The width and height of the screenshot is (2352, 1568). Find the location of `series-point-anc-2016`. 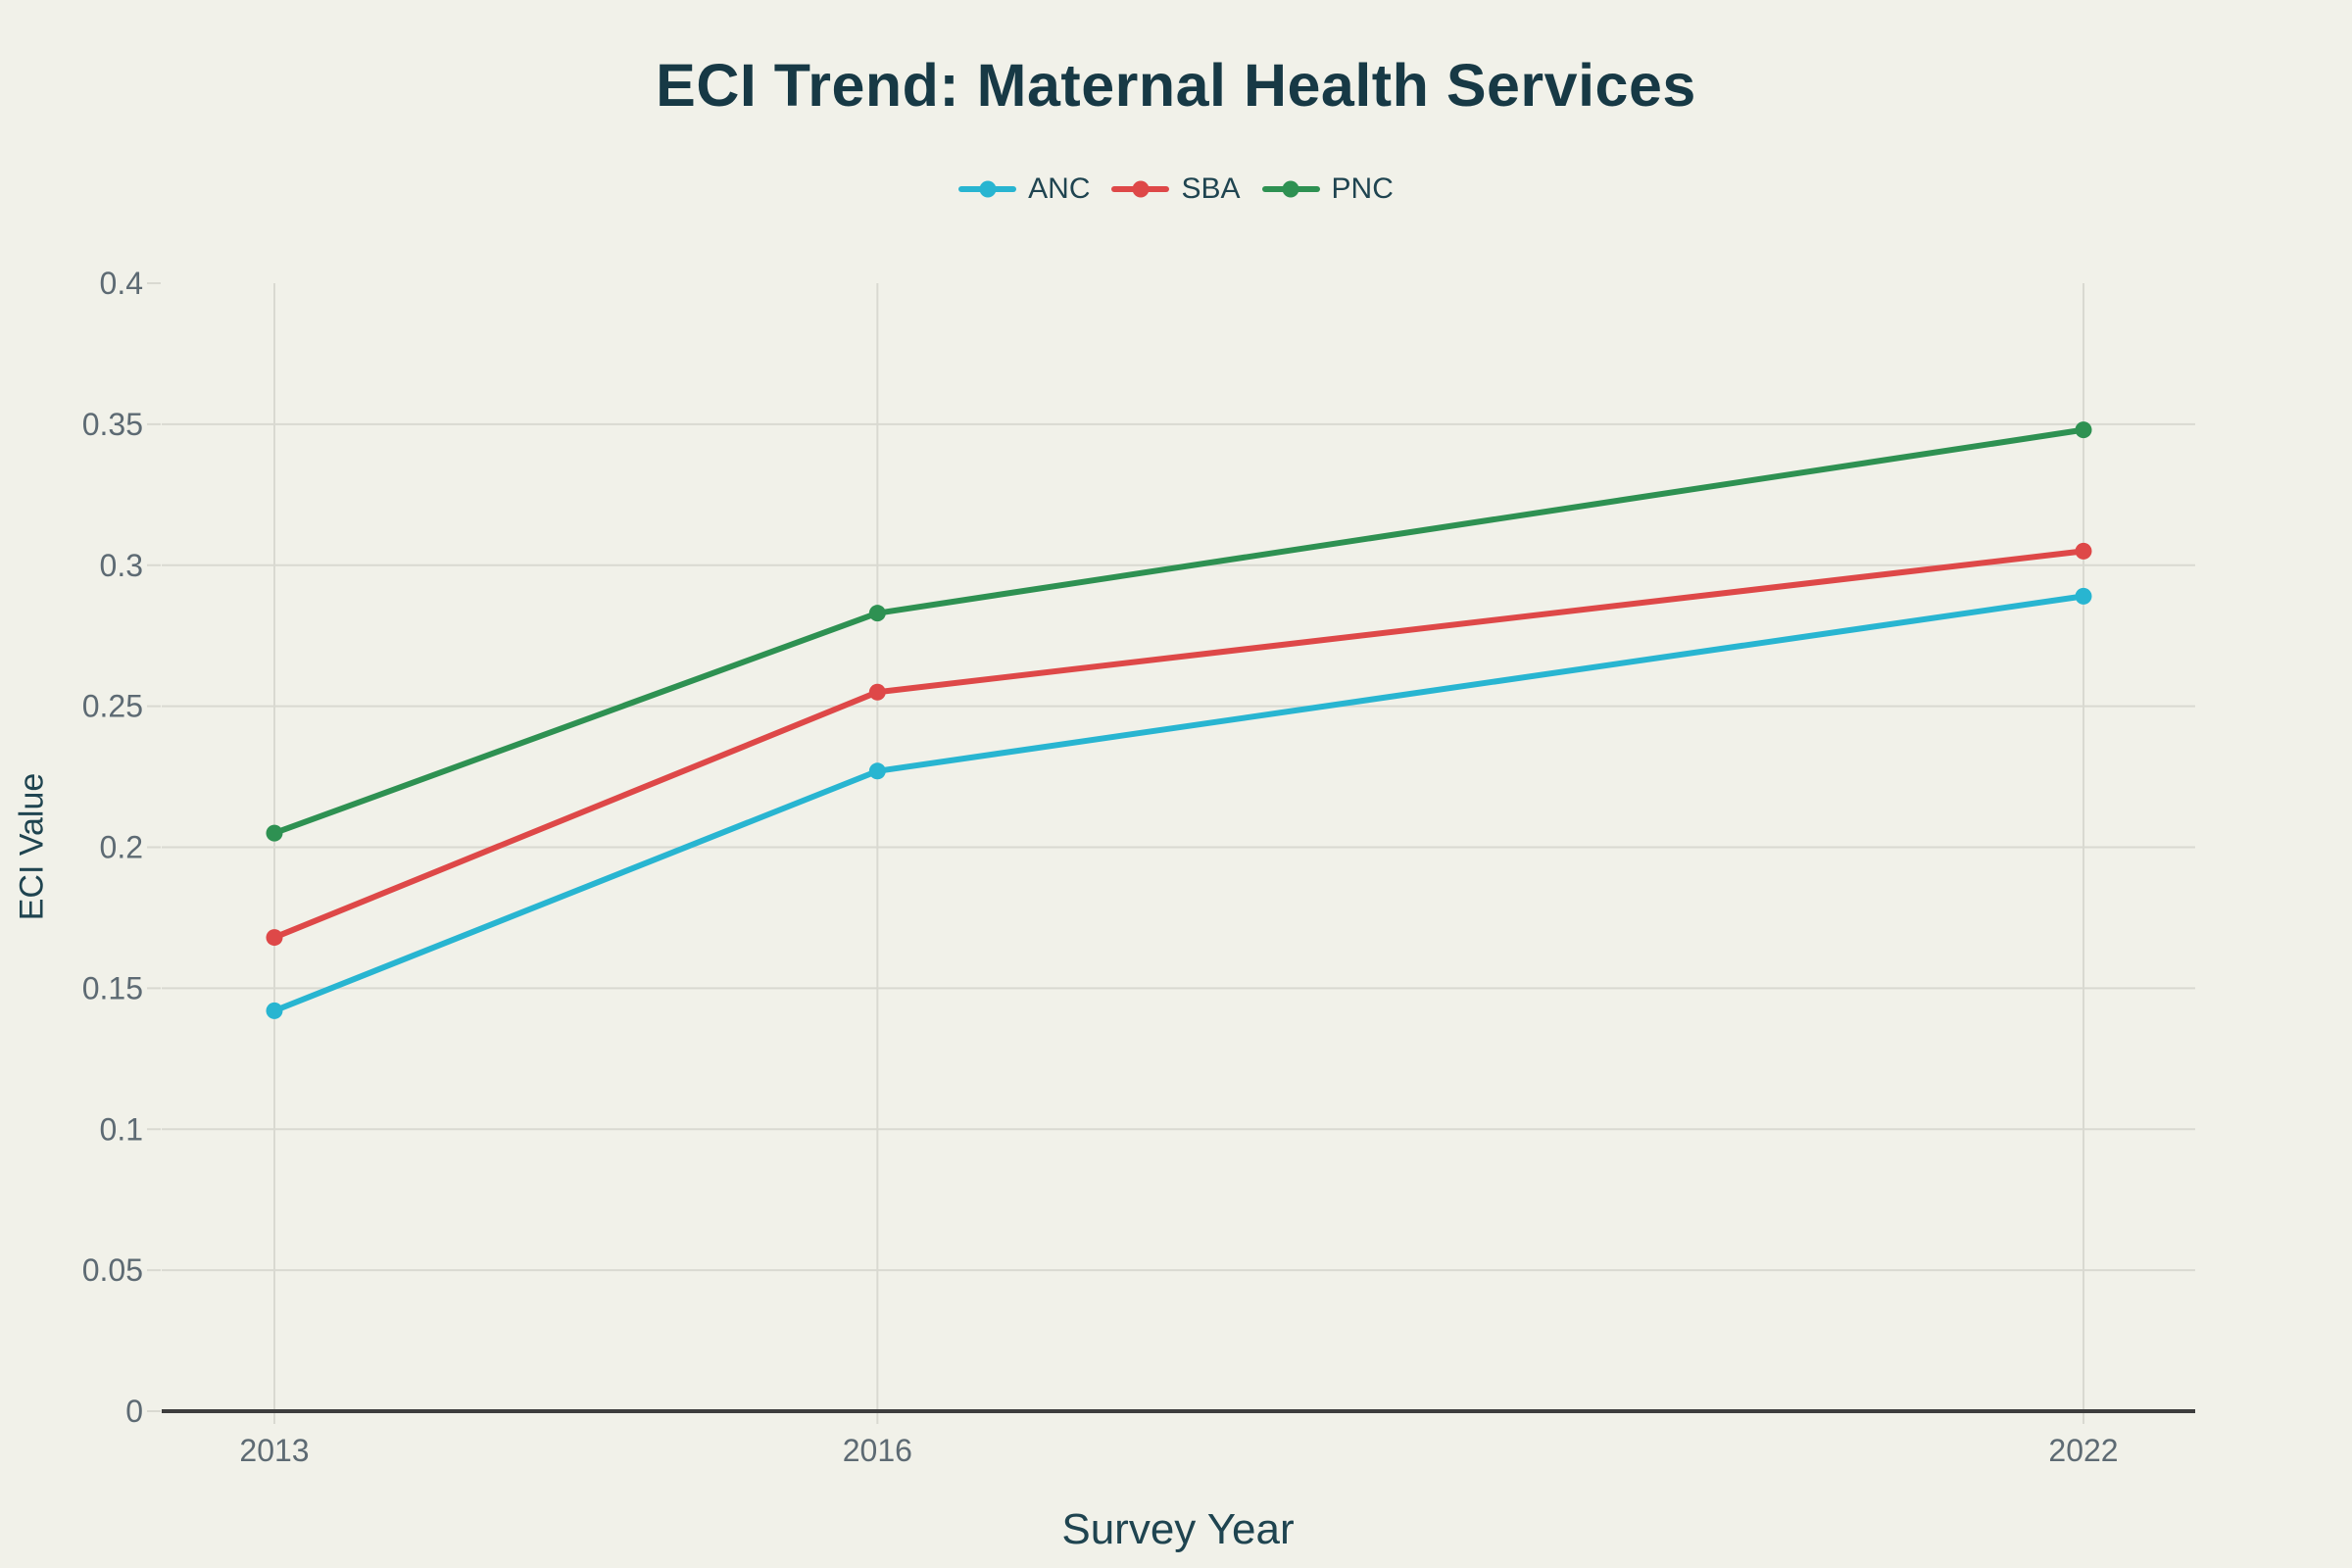

series-point-anc-2016 is located at coordinates (877, 771).